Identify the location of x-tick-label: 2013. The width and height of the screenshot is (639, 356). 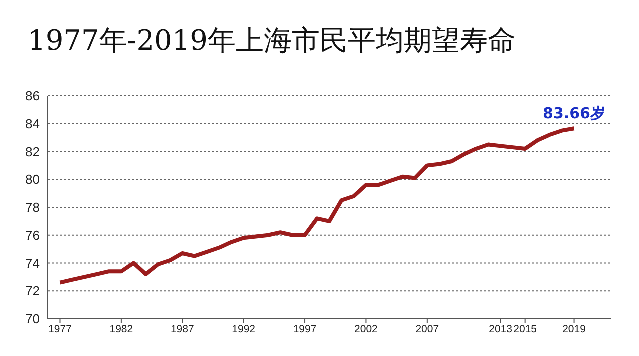
(501, 329).